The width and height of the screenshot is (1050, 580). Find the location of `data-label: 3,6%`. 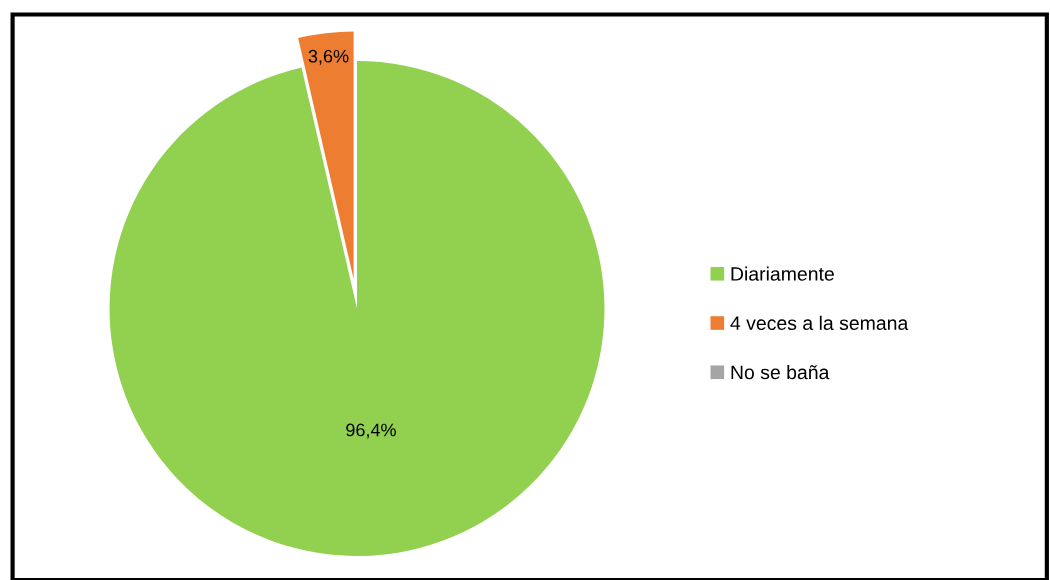

data-label: 3,6% is located at coordinates (328, 57).